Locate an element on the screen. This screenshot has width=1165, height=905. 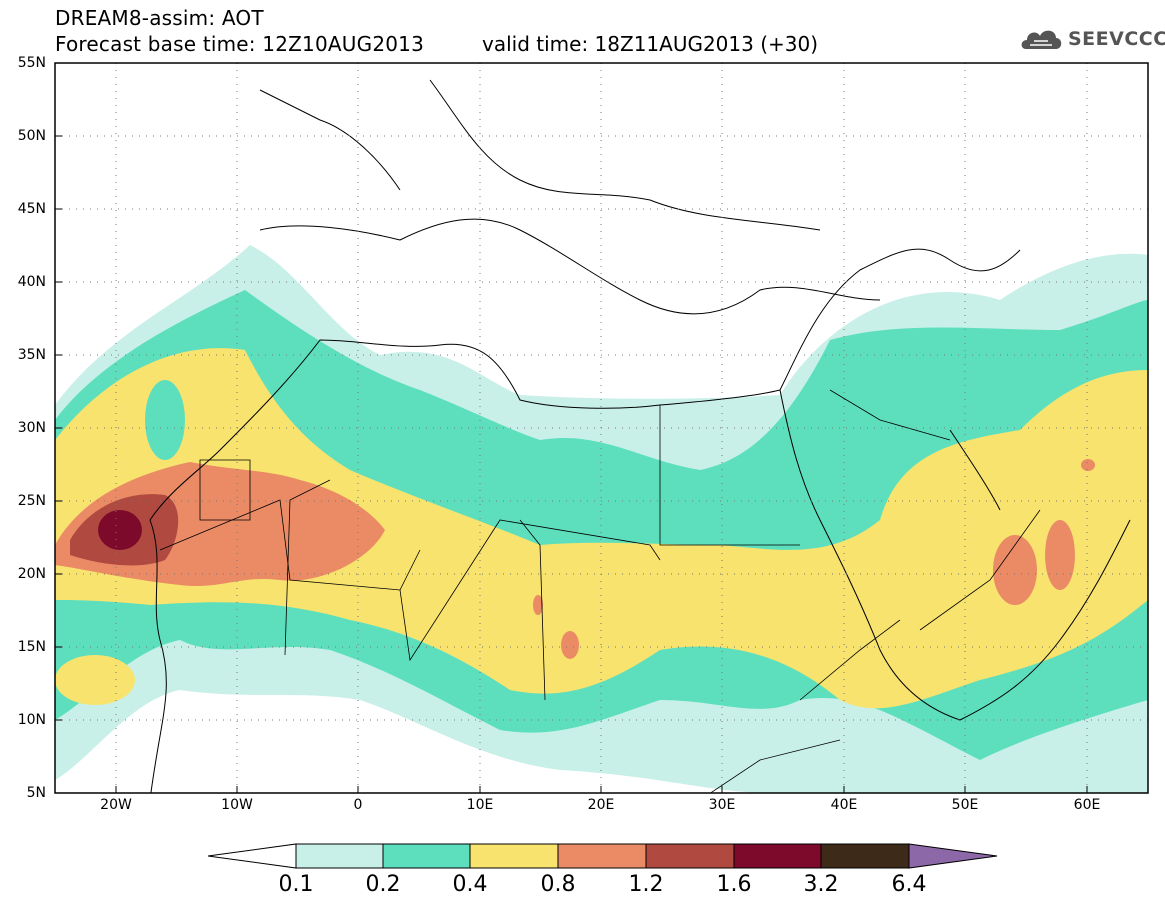
colorbar-label: 0.4 is located at coordinates (470, 884).